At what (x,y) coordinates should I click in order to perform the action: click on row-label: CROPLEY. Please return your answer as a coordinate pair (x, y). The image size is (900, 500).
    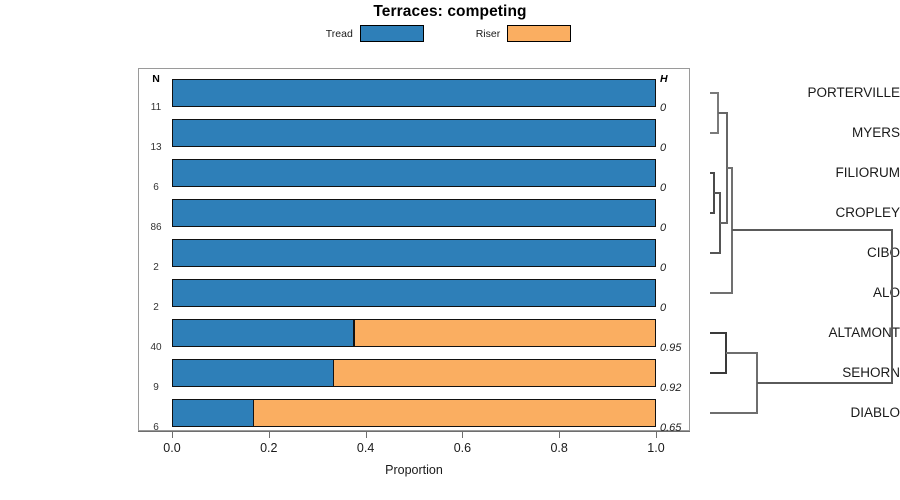
    Looking at the image, I should click on (867, 212).